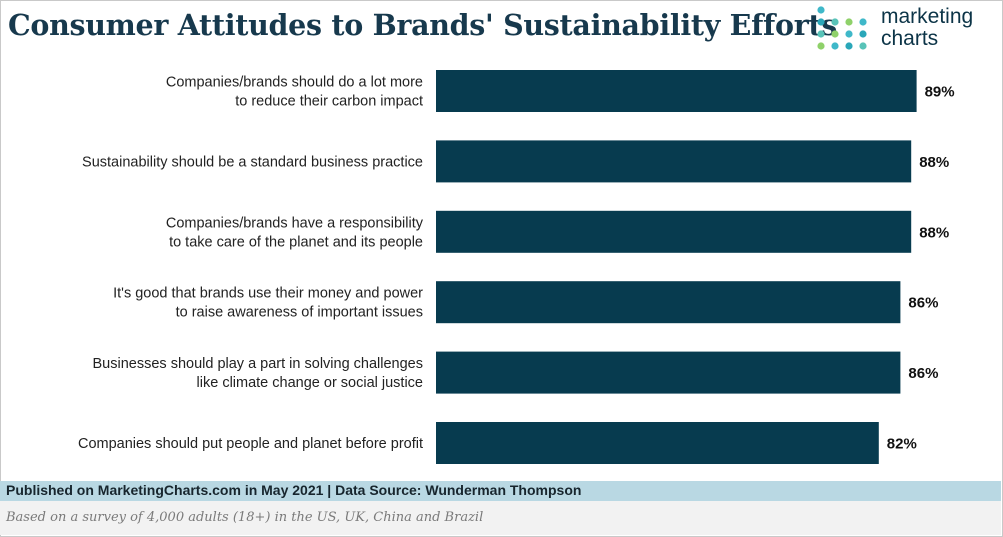  I want to click on marketing-charts-logo: marketing charts, so click(907, 29).